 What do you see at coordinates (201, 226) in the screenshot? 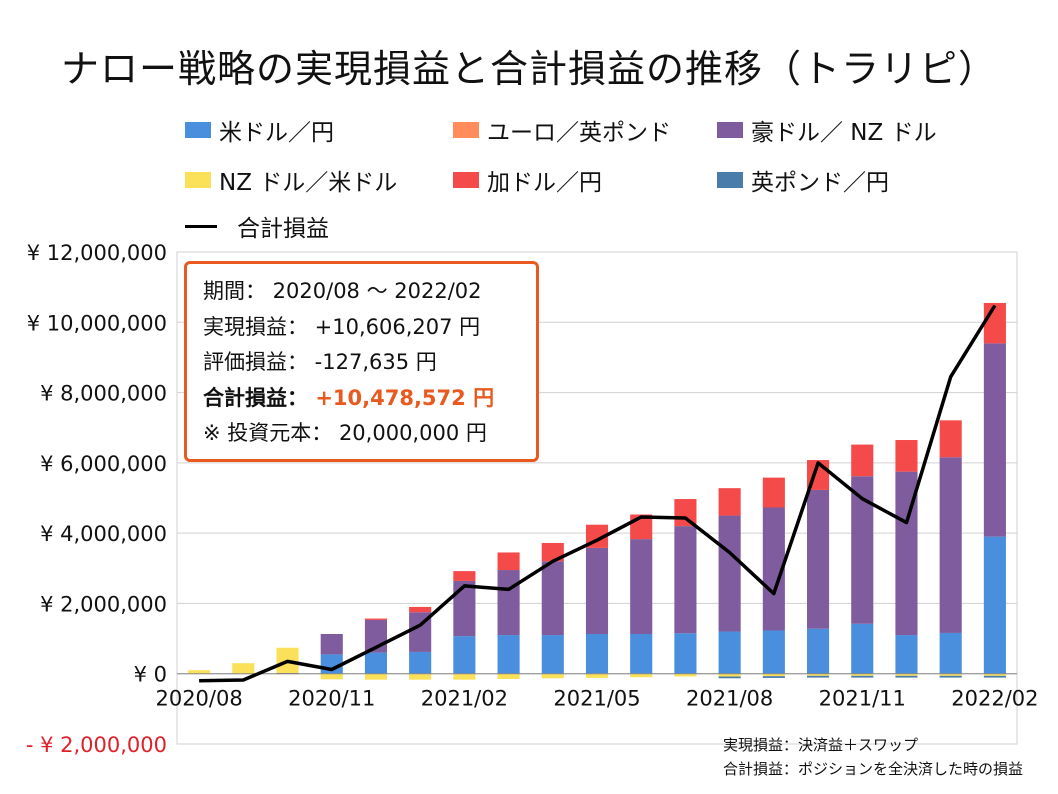
I see `legend-line-total` at bounding box center [201, 226].